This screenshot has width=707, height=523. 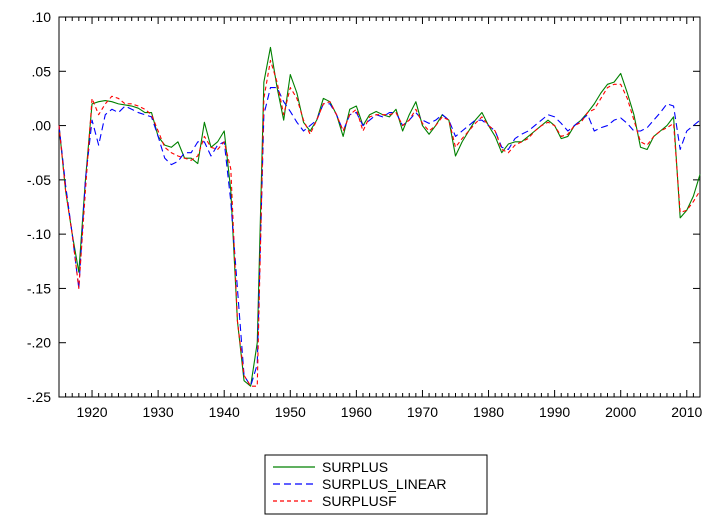 I want to click on y-tick-label: -.10, so click(x=39, y=234).